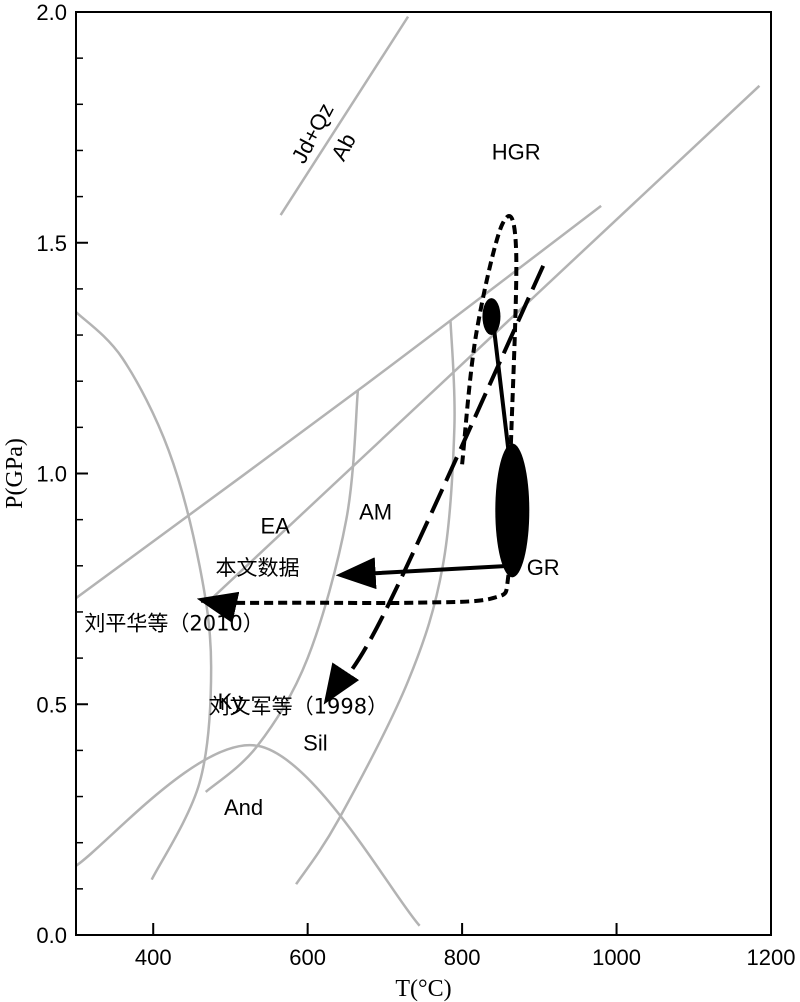 This screenshot has width=800, height=1002. I want to click on y-tick-label: 2.0, so click(51, 12).